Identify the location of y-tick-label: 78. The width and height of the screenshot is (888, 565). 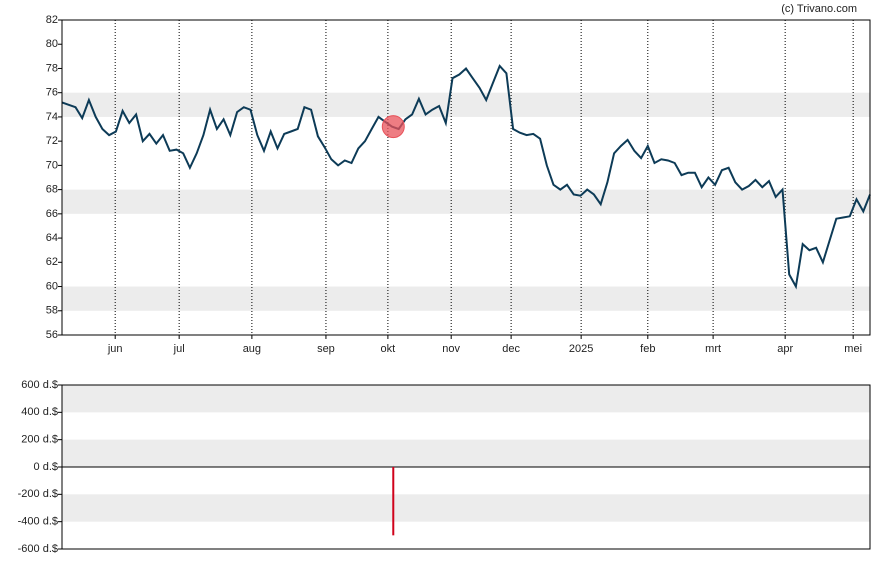
(52, 68).